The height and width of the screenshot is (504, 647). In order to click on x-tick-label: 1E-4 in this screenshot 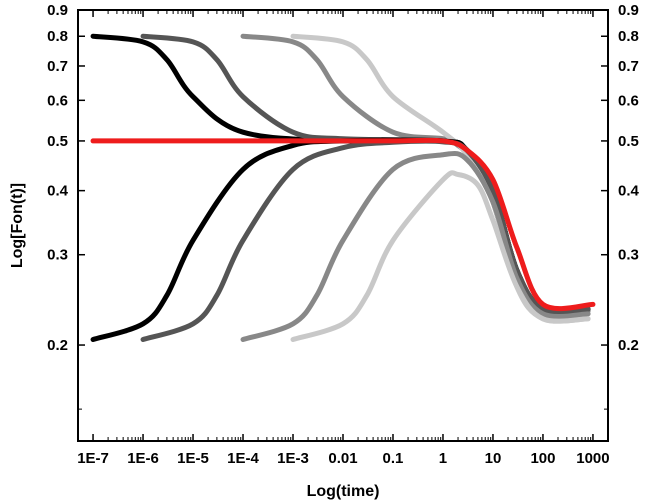, I will do `click(243, 458)`.